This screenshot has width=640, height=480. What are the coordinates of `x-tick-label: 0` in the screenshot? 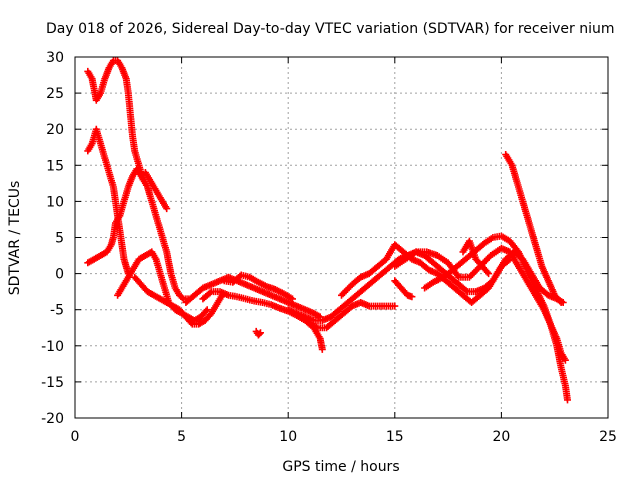 It's located at (75, 437).